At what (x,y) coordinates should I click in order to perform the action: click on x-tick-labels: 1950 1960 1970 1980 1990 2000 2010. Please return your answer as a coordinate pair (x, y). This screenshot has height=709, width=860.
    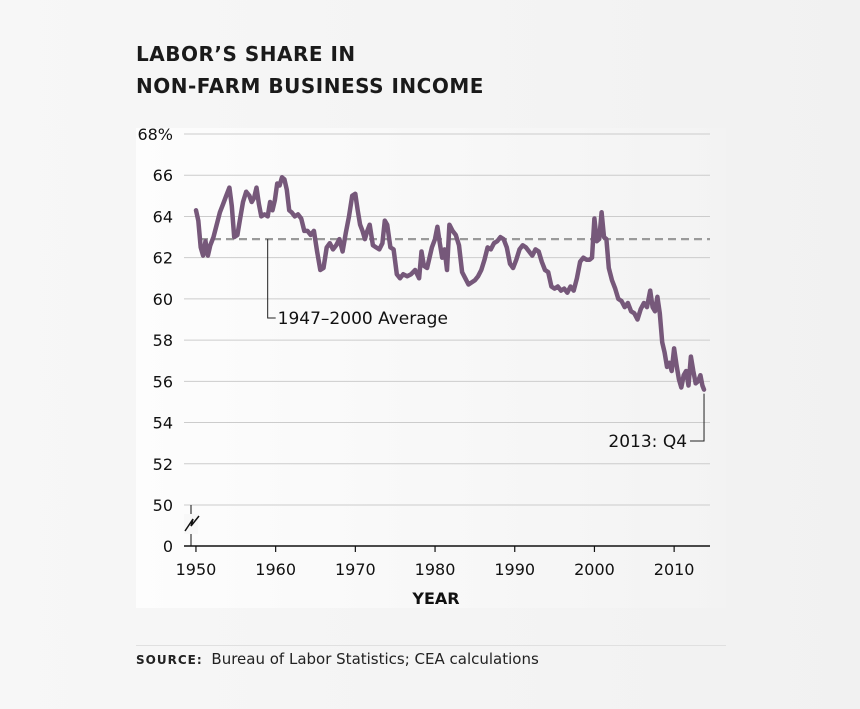
    Looking at the image, I should click on (435, 562).